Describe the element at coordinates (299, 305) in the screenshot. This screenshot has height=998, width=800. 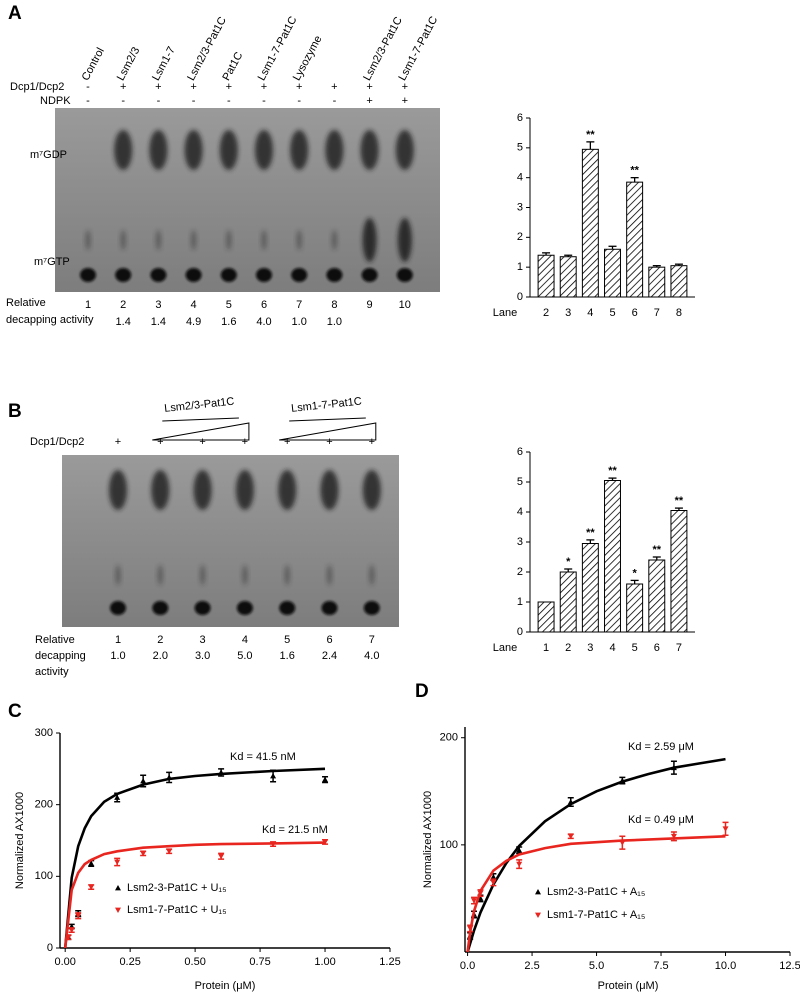
I see `lane-number: 7` at that location.